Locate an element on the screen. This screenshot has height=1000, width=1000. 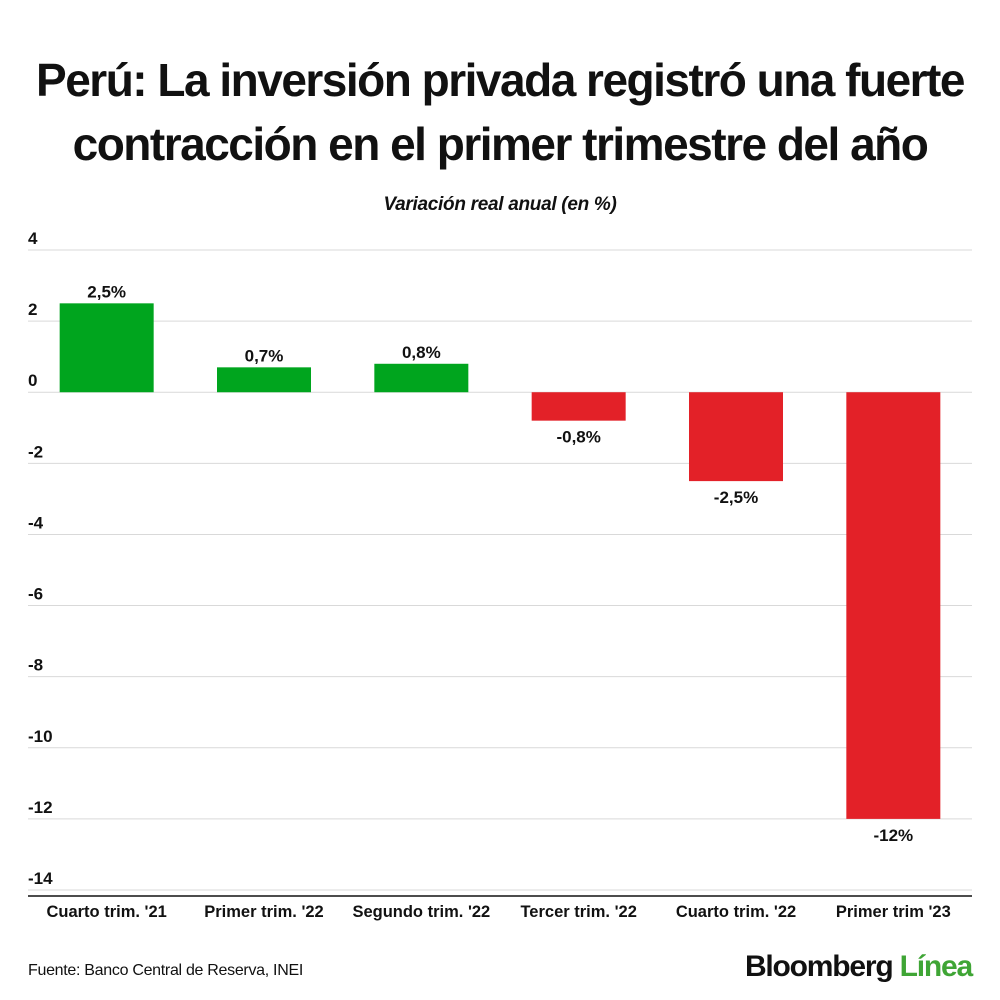
source-note: Fuente: Banco Central de Reserva, INEI is located at coordinates (165, 970).